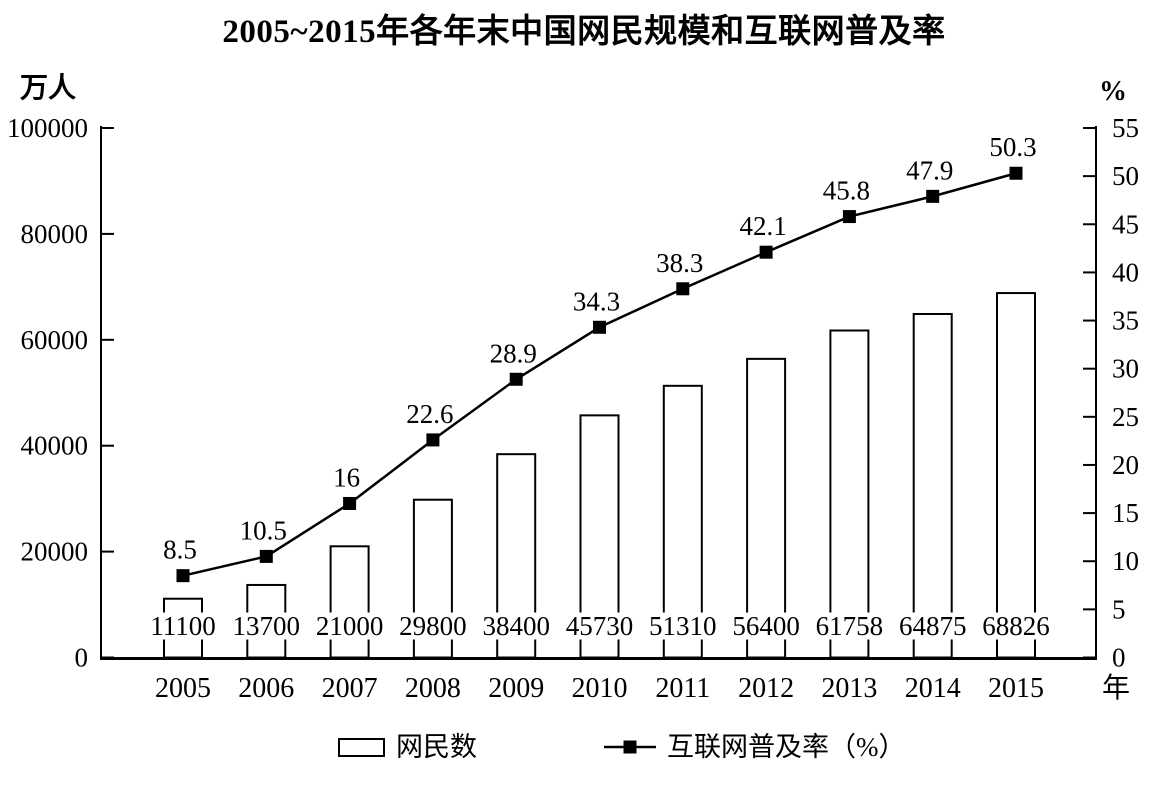 The height and width of the screenshot is (800, 1168). Describe the element at coordinates (849, 494) in the screenshot. I see `bar-2013` at that location.